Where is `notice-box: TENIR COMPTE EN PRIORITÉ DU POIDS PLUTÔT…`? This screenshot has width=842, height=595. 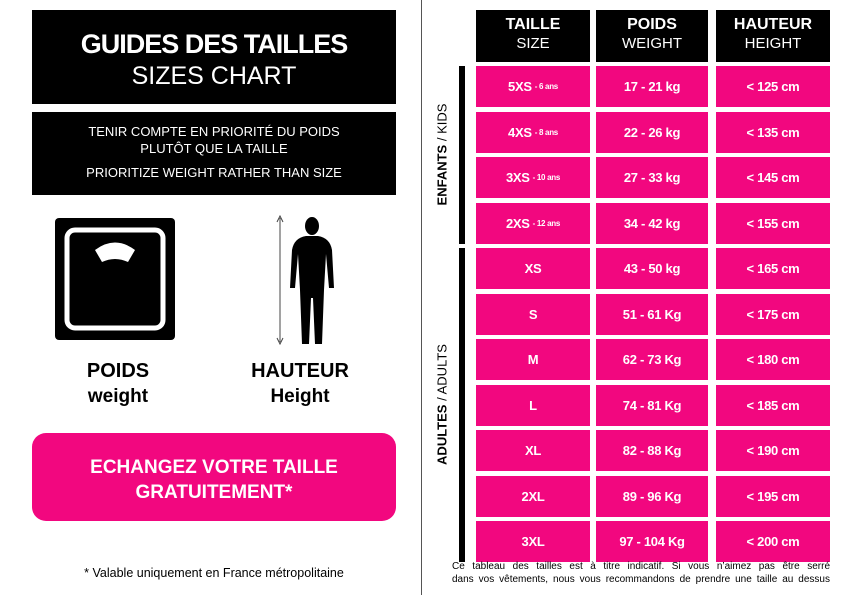
notice-box: TENIR COMPTE EN PRIORITÉ DU POIDS PLUTÔT… is located at coordinates (214, 153).